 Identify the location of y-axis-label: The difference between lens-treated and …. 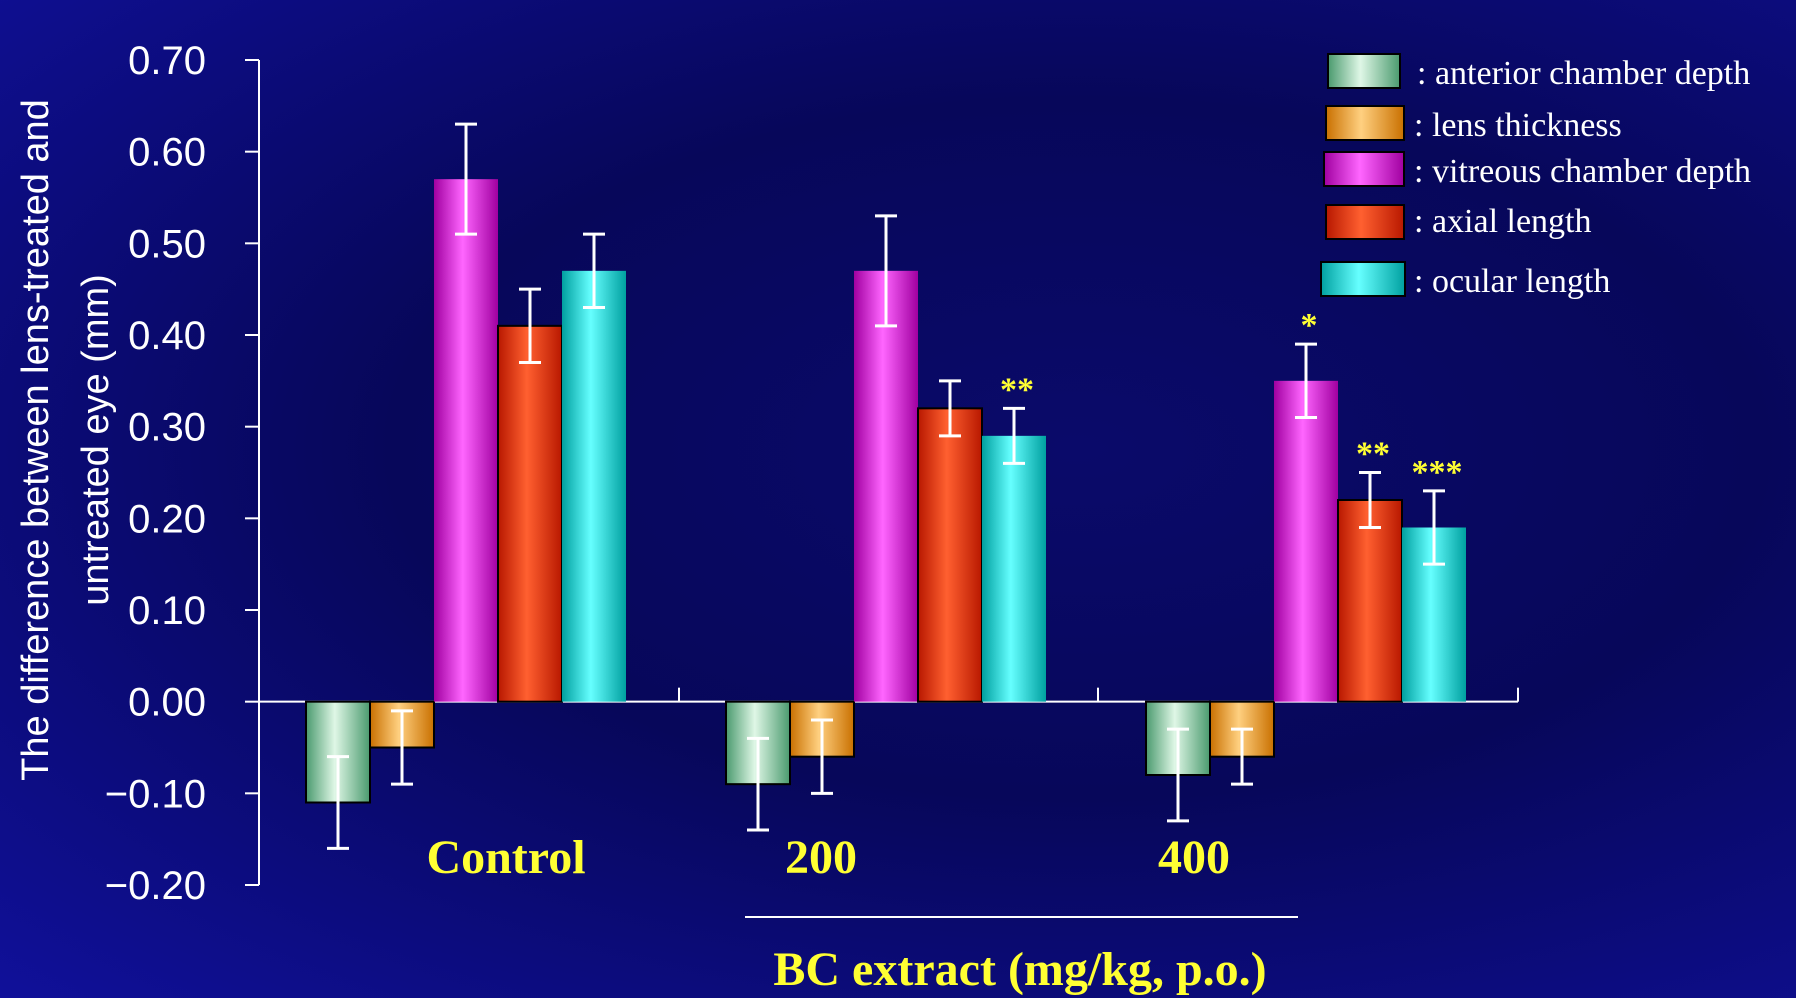
(66, 440).